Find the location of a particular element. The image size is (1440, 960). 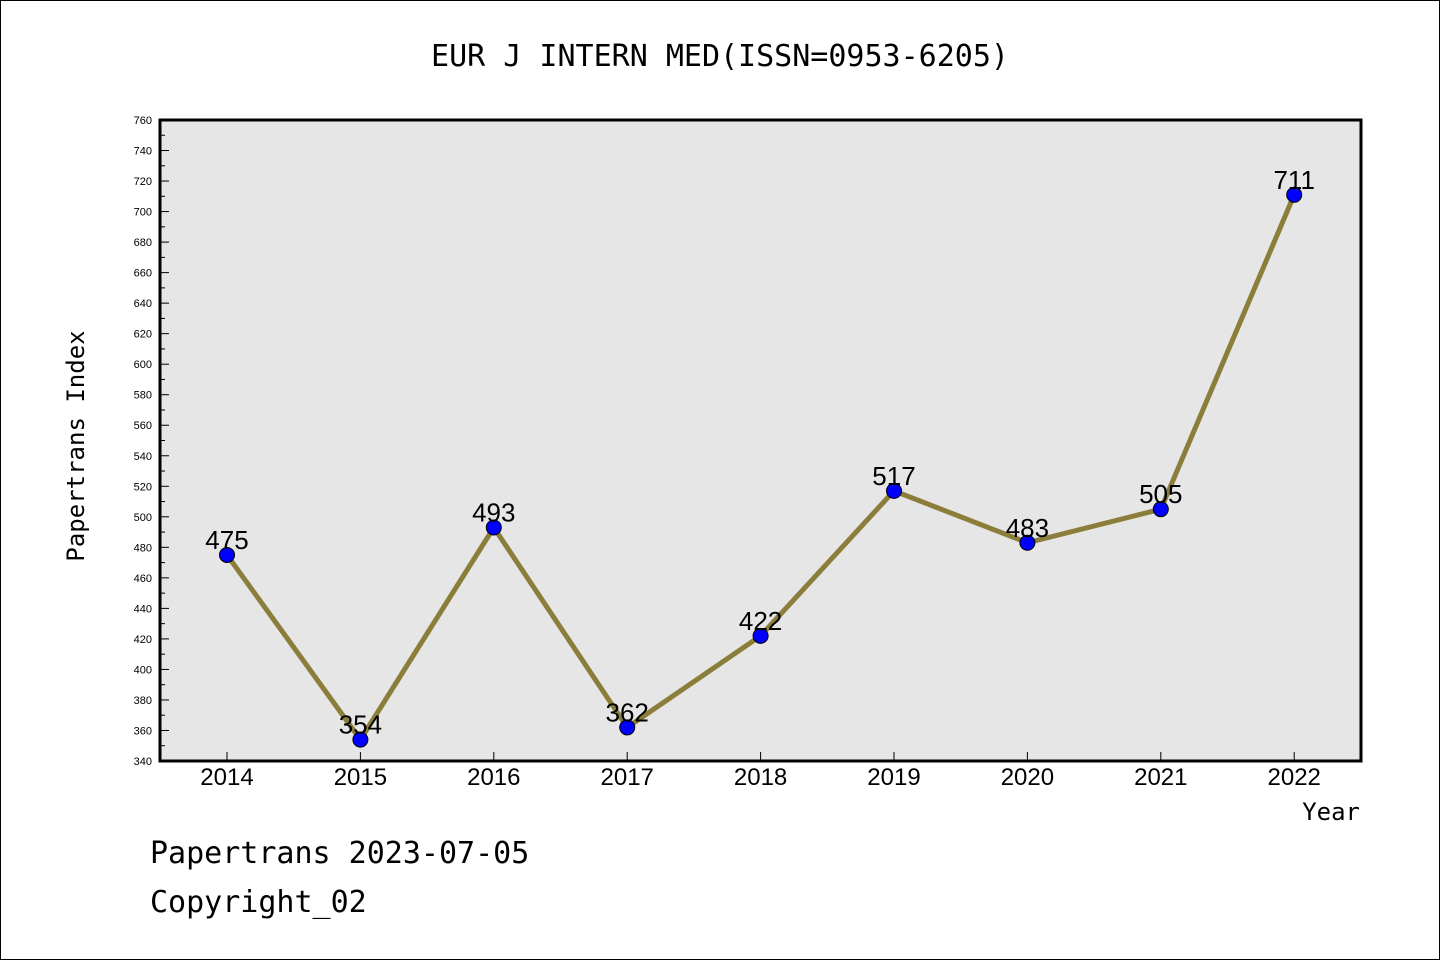

data-label: 475 is located at coordinates (226, 540).